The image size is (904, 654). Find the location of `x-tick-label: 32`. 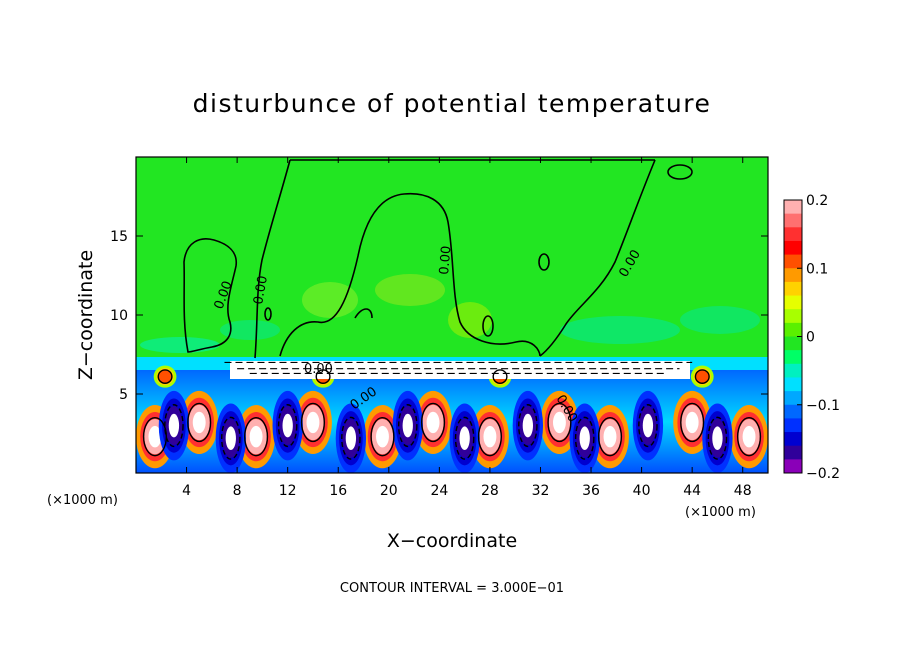

x-tick-label: 32 is located at coordinates (541, 491).